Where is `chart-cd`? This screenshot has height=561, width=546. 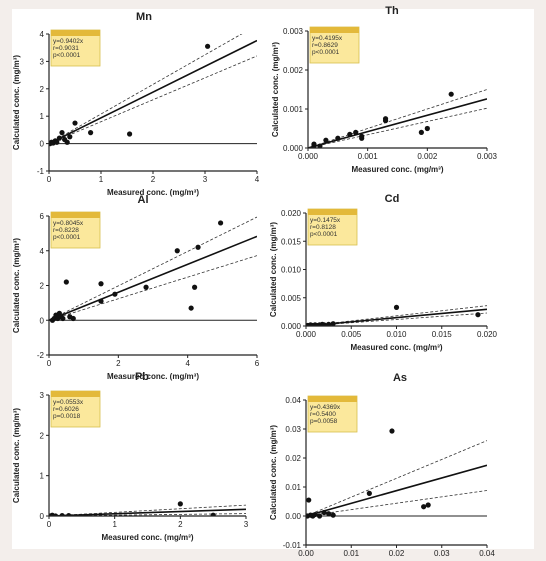 chart-cd is located at coordinates (395, 268).